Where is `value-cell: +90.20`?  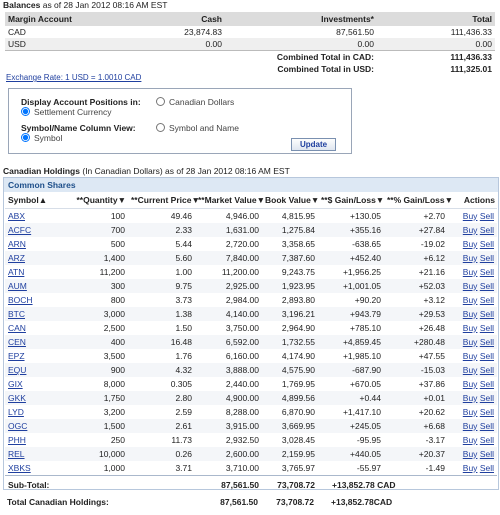
value-cell: +90.20 is located at coordinates (367, 300).